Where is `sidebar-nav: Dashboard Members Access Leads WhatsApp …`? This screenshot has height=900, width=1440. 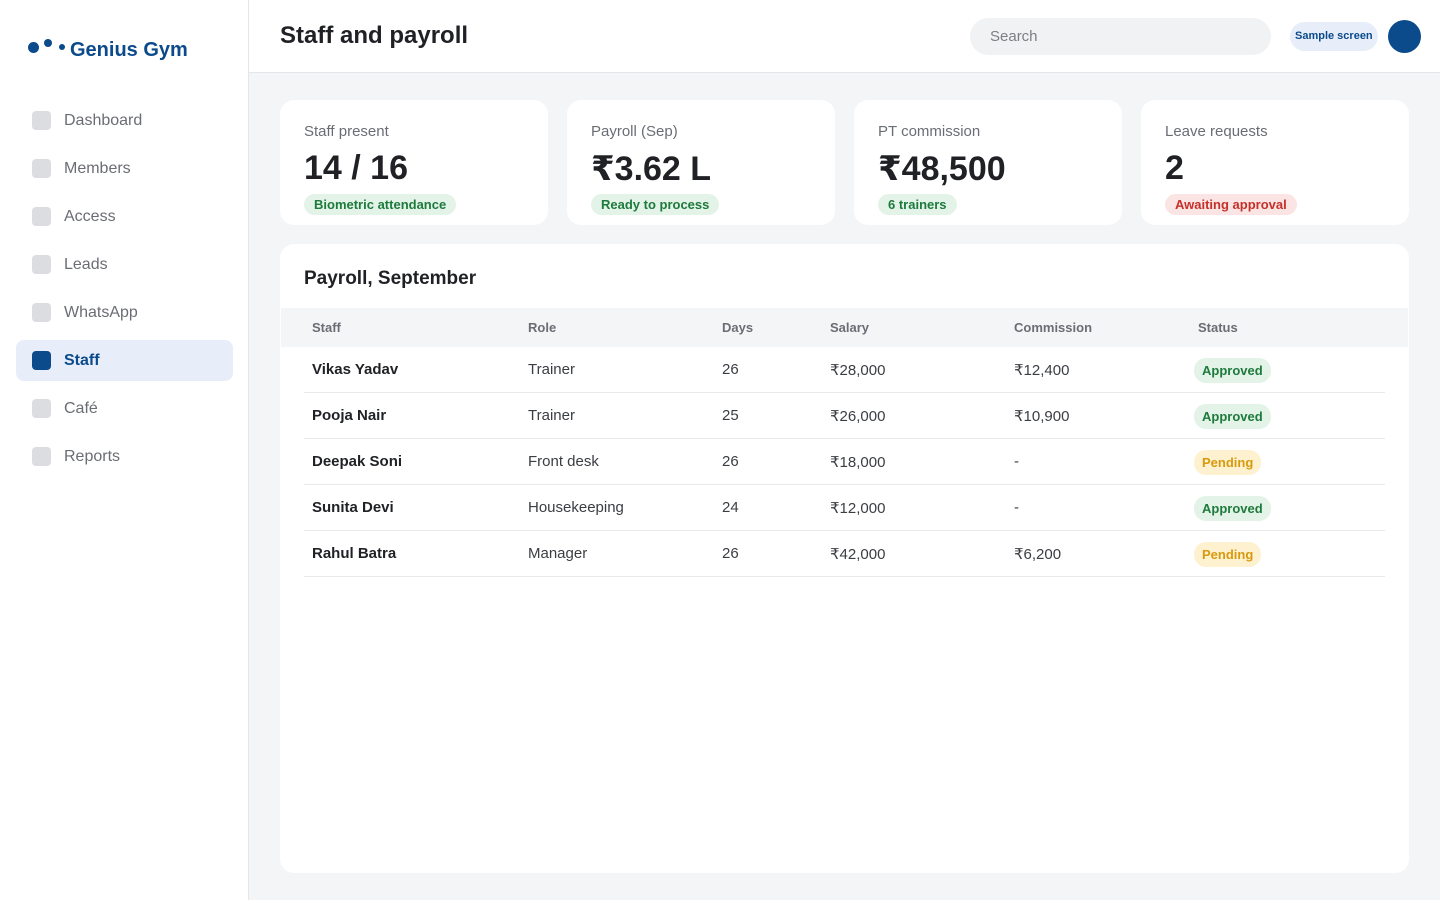 sidebar-nav: Dashboard Members Access Leads WhatsApp … is located at coordinates (124, 292).